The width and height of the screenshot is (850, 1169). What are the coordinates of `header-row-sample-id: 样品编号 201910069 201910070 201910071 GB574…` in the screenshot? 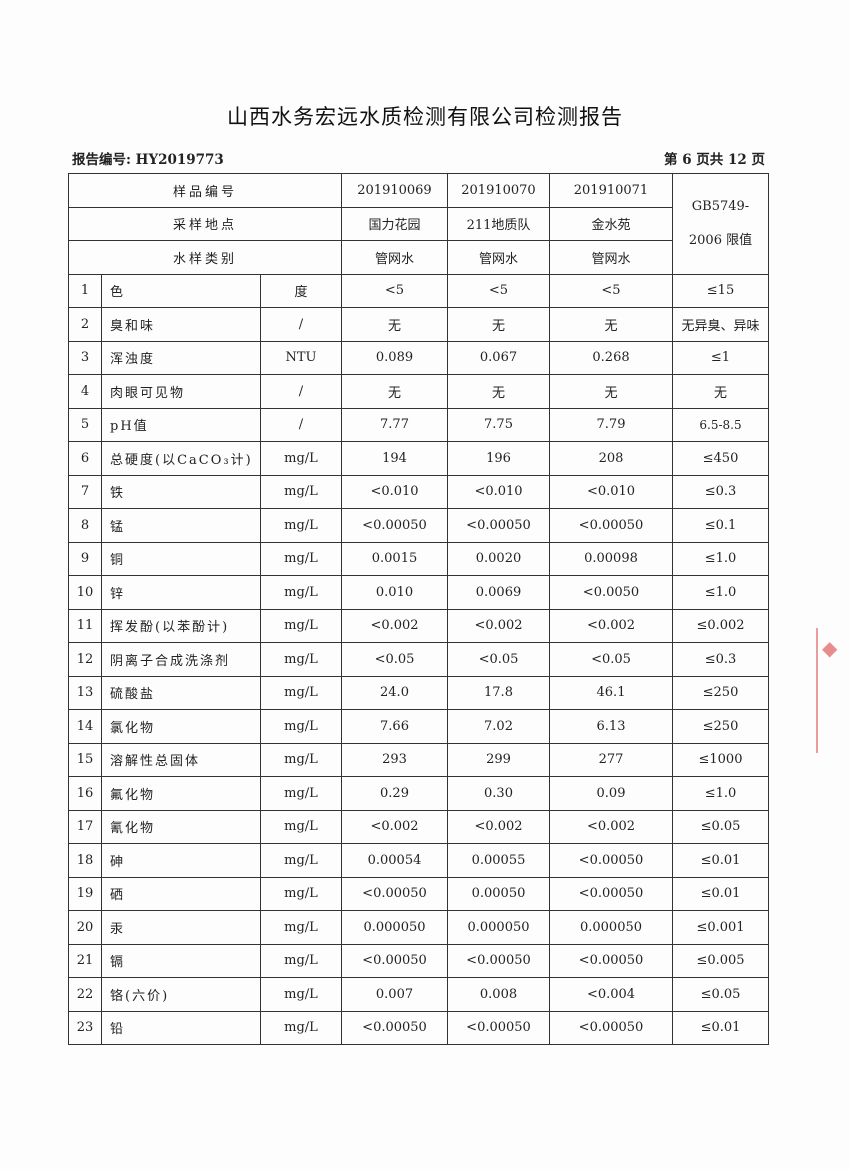 It's located at (418, 224).